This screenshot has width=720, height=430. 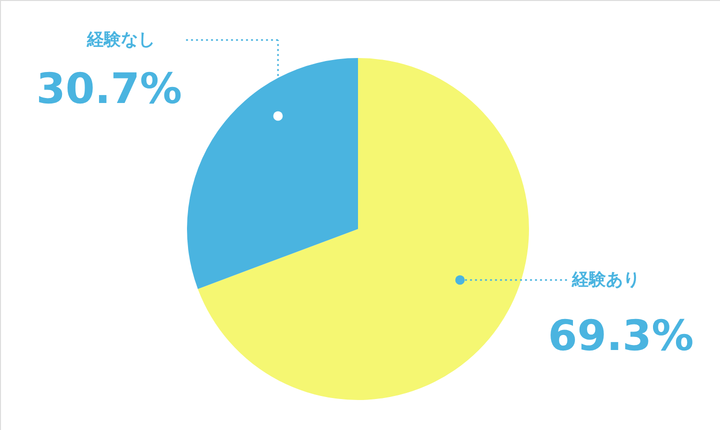 I want to click on data-label: 30.7%, so click(x=109, y=88).